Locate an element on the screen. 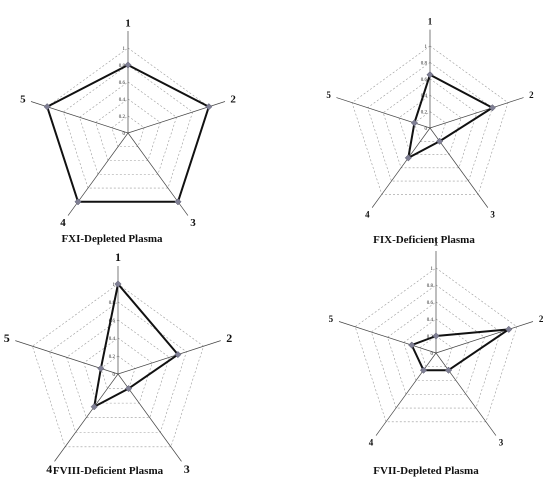 This screenshot has height=479, width=545. chart-title: FVII-Depleted Plasma is located at coordinates (426, 471).